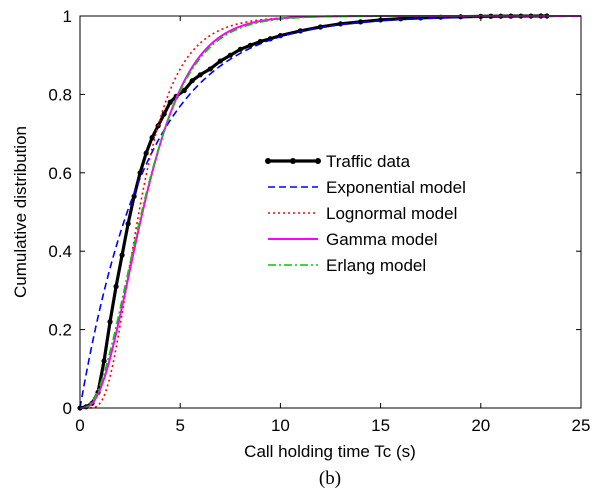 The image size is (602, 495). I want to click on figure-caption: (b), so click(330, 478).